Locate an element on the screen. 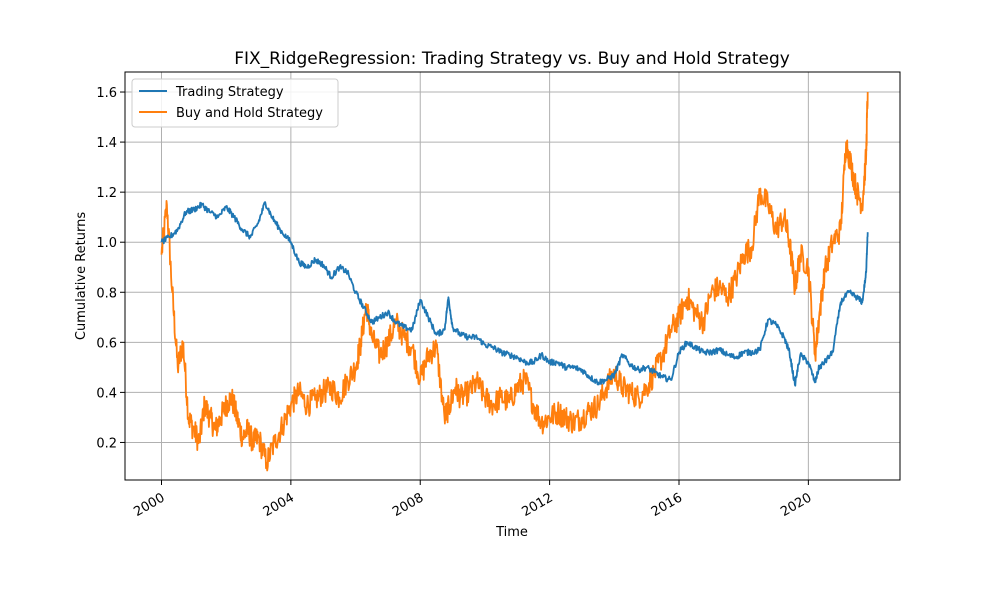 The height and width of the screenshot is (600, 1000). legend-box is located at coordinates (235, 103).